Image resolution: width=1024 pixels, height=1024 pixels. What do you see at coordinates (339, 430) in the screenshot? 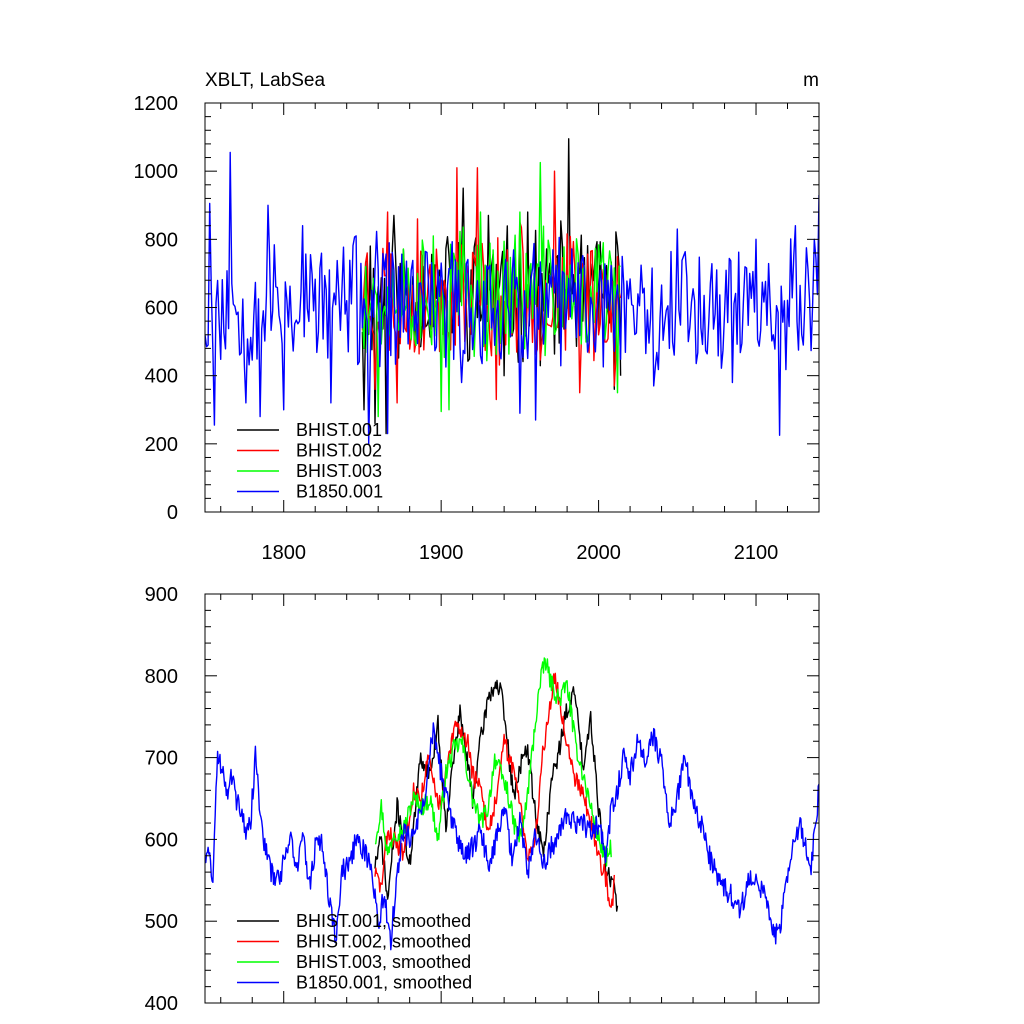
I see `legend-label: BHIST.001` at bounding box center [339, 430].